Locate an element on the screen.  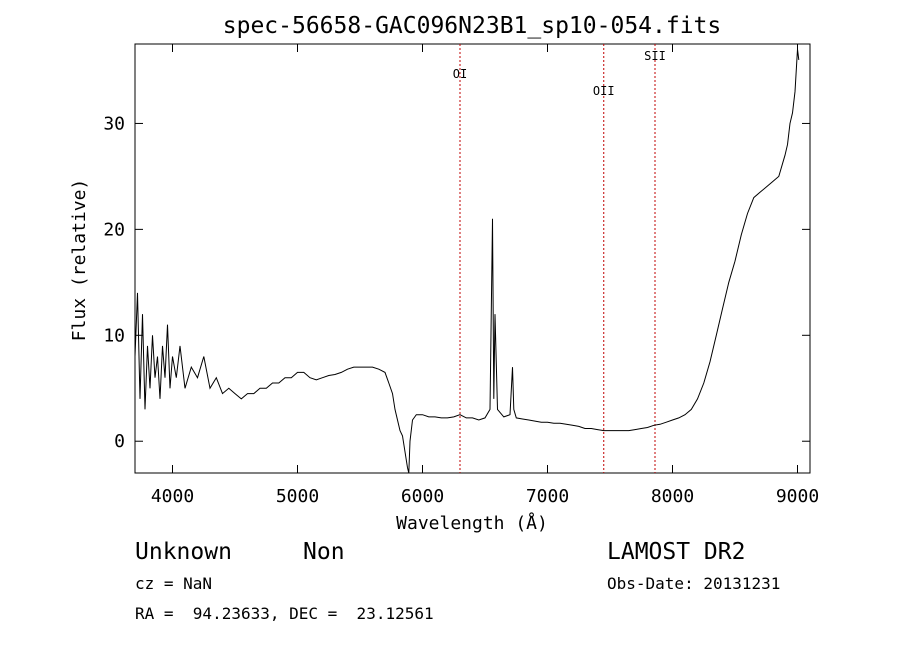
marker-label-sii: SII is located at coordinates (655, 56).